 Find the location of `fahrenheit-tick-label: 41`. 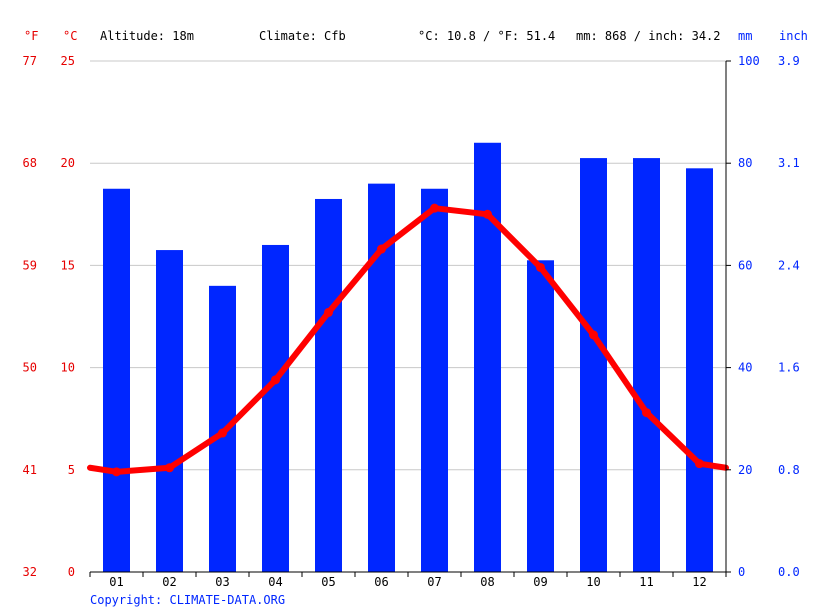

fahrenheit-tick-label: 41 is located at coordinates (30, 470).